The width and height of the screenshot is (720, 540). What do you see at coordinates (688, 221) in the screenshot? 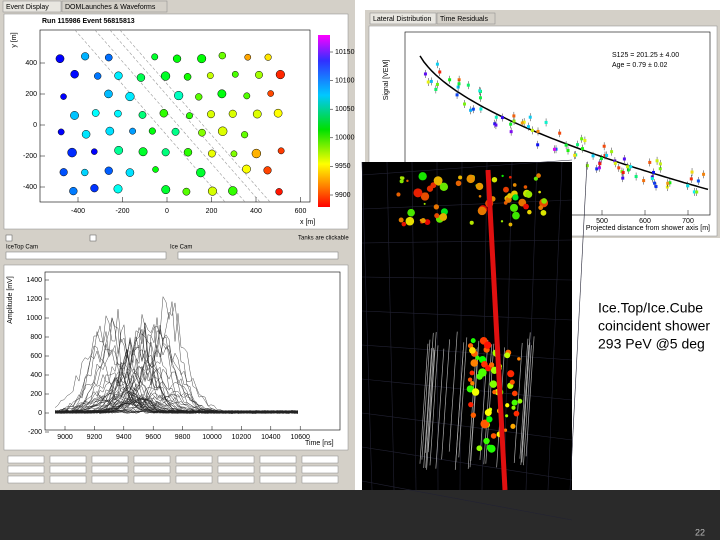
I see `x-tick-label: 700` at bounding box center [688, 221].